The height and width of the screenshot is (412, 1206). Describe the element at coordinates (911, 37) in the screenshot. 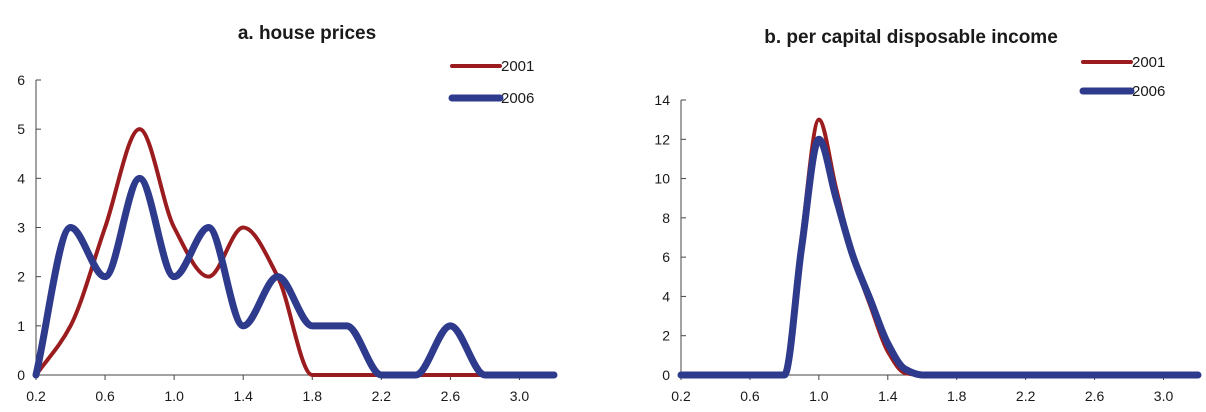

I see `chart-title: b. per capital disposable income` at that location.